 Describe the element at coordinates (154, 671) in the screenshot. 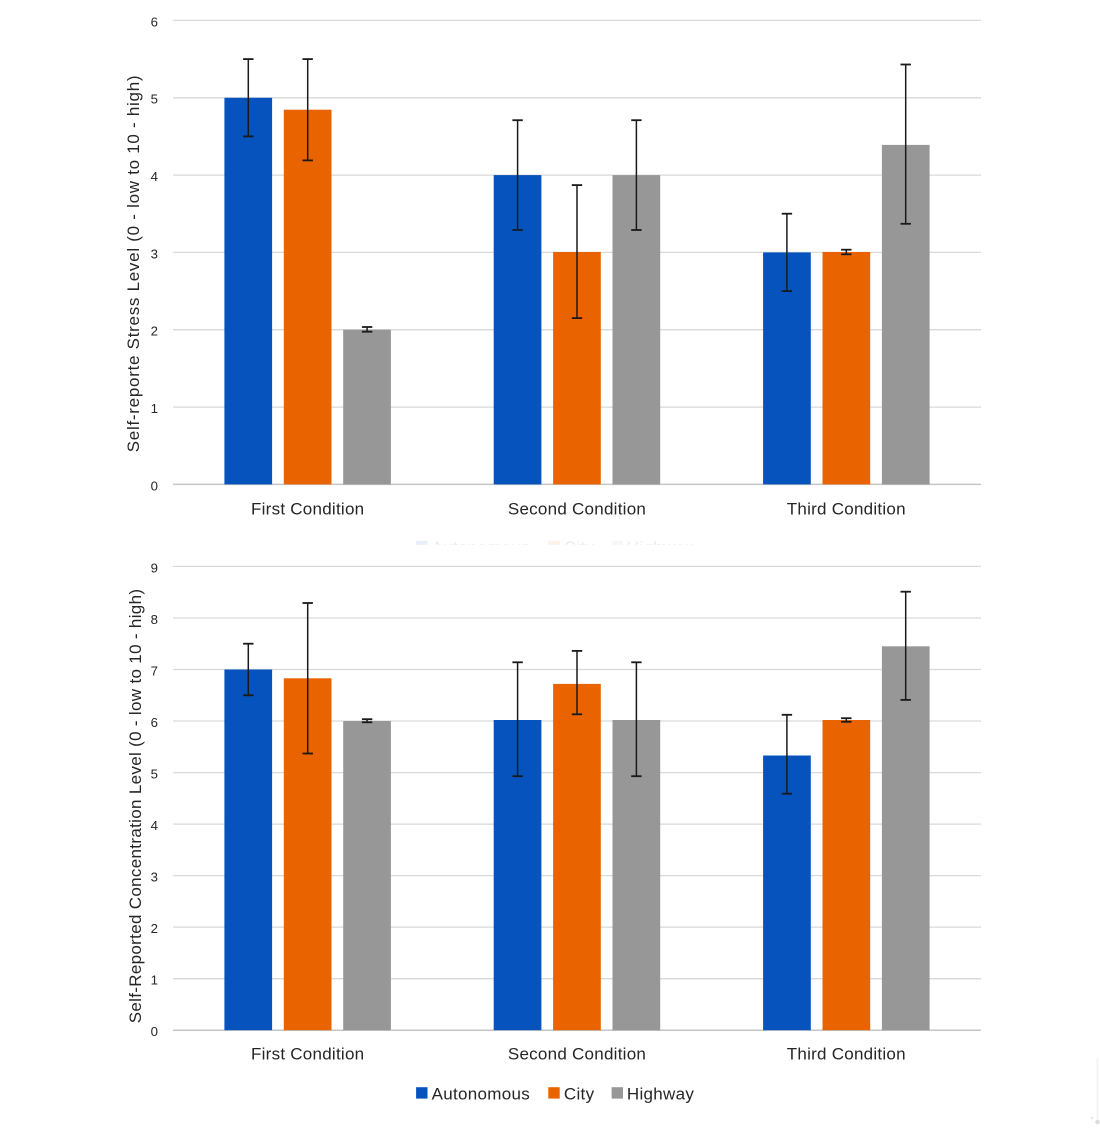

I see `svg-text: 7` at that location.